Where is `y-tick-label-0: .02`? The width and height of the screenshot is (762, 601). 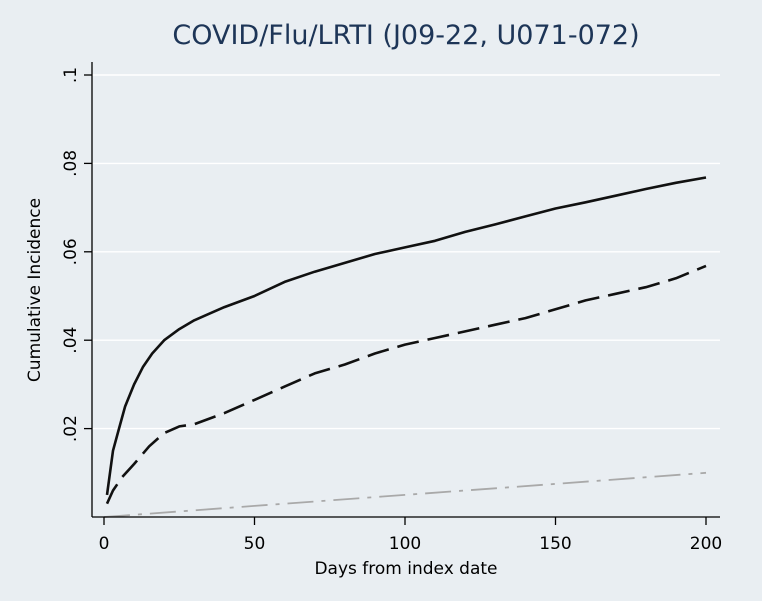 y-tick-label-0: .02 is located at coordinates (71, 428).